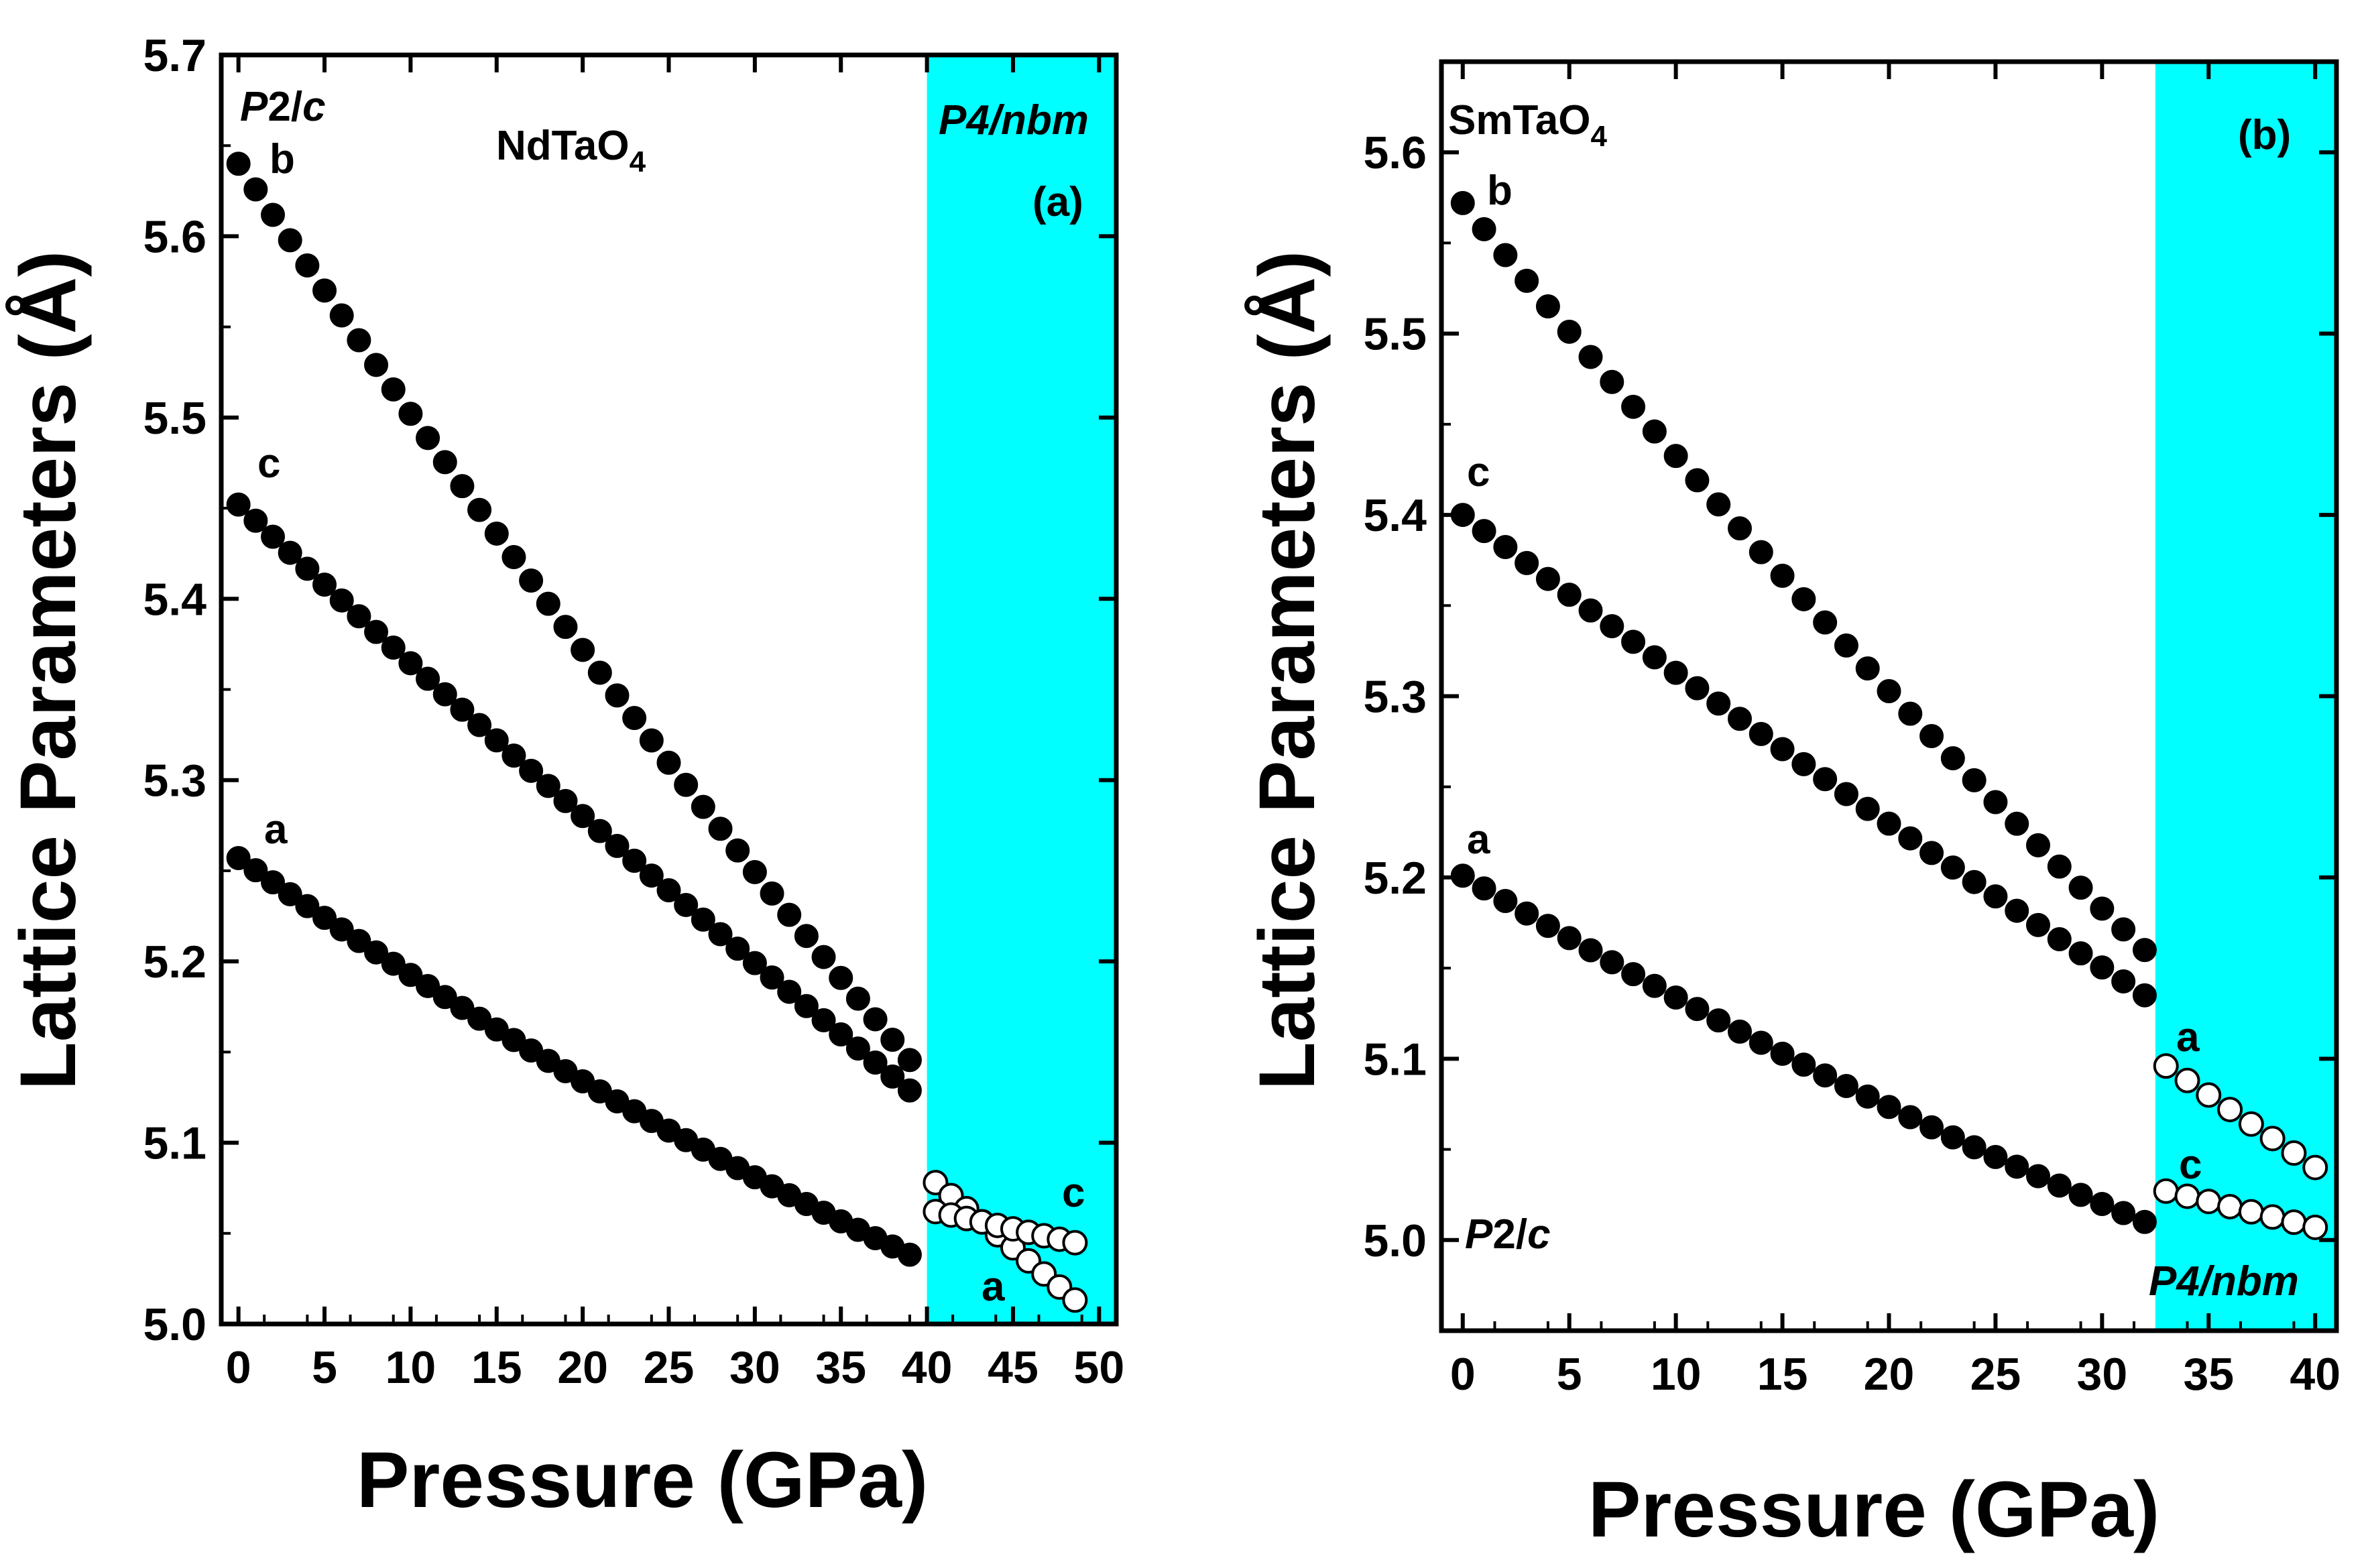  I want to click on y-tick-label: 5.6, so click(175, 237).